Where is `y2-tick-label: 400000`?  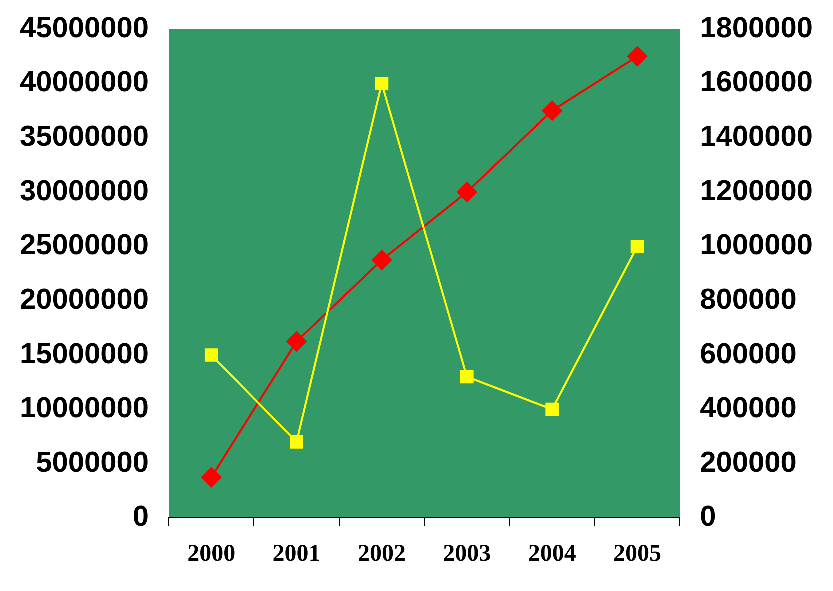 y2-tick-label: 400000 is located at coordinates (748, 408).